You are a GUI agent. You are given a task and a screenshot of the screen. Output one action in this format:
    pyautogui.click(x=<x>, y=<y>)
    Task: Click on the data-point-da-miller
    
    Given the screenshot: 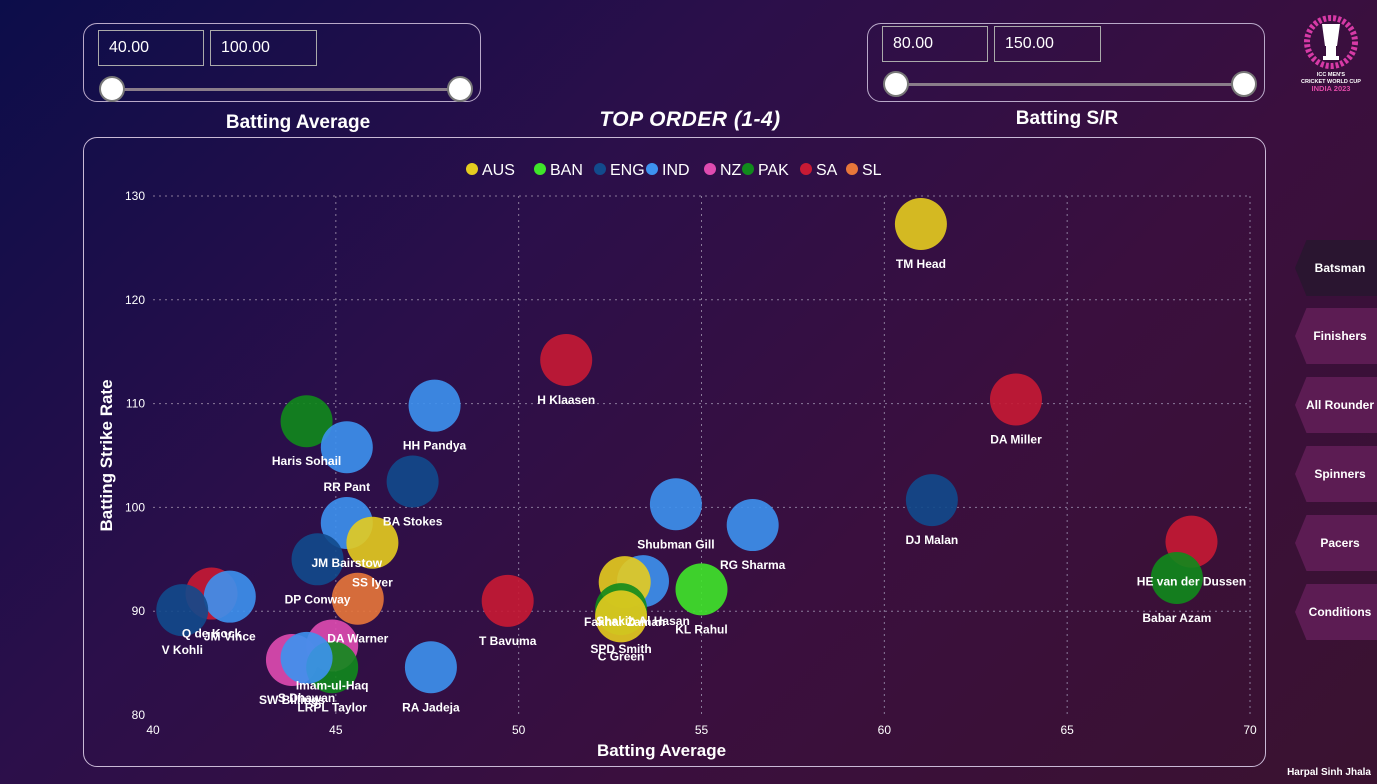 What is the action you would take?
    pyautogui.click(x=1015, y=399)
    